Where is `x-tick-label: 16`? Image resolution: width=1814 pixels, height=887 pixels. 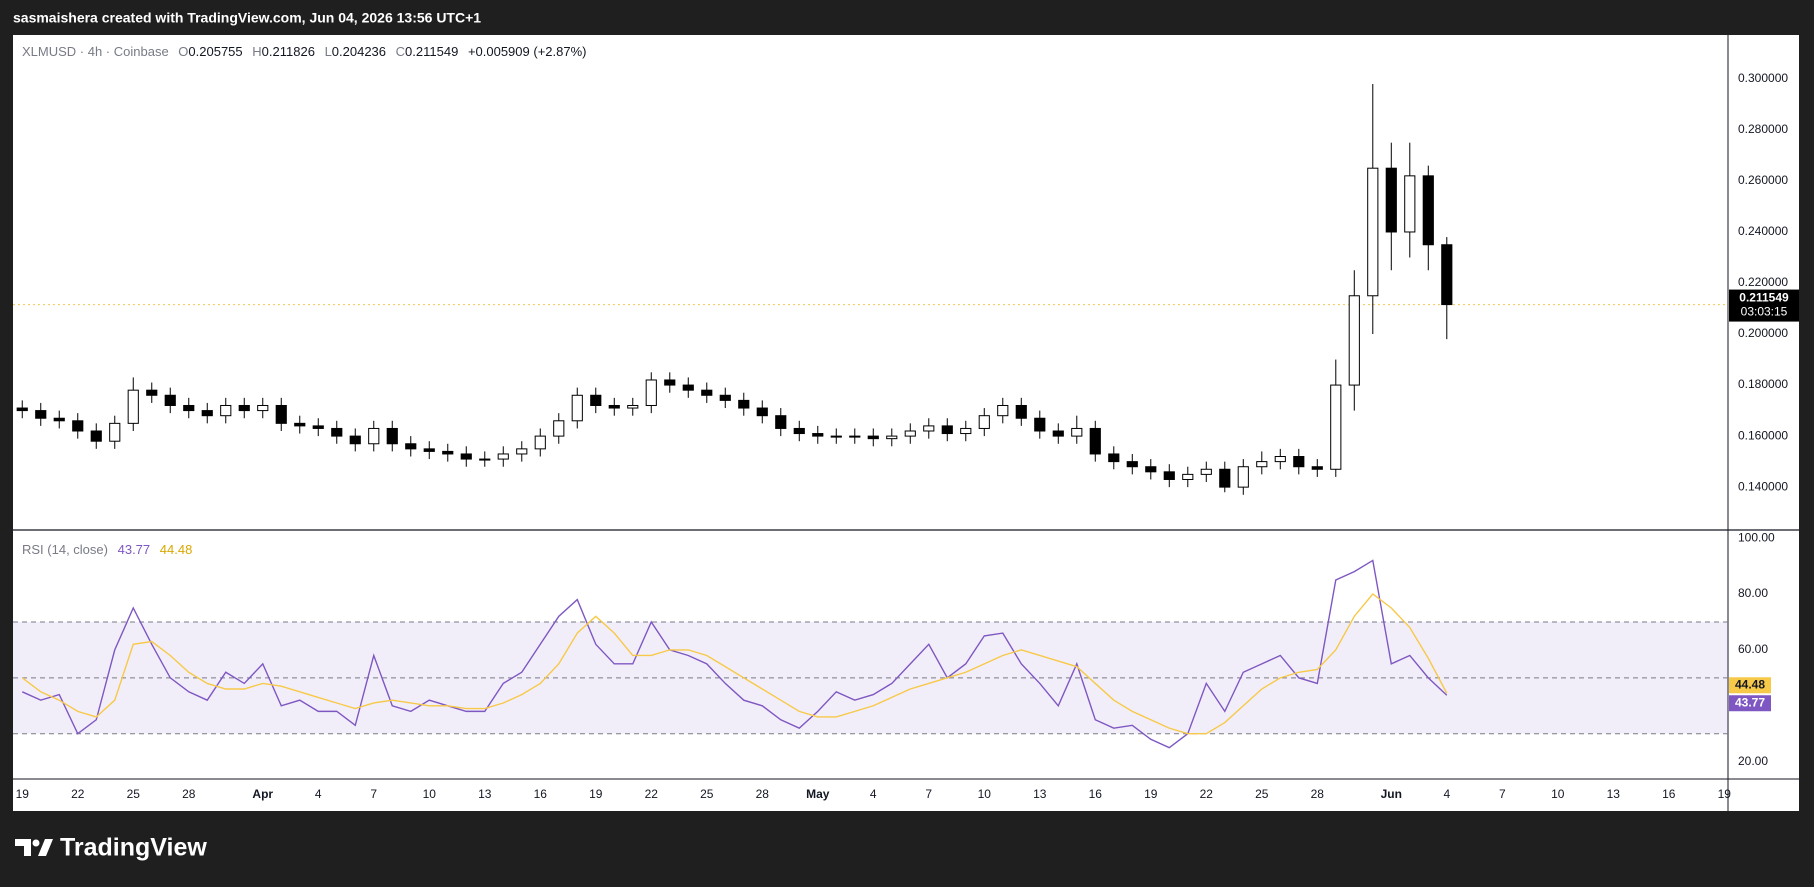 x-tick-label: 16 is located at coordinates (1669, 794).